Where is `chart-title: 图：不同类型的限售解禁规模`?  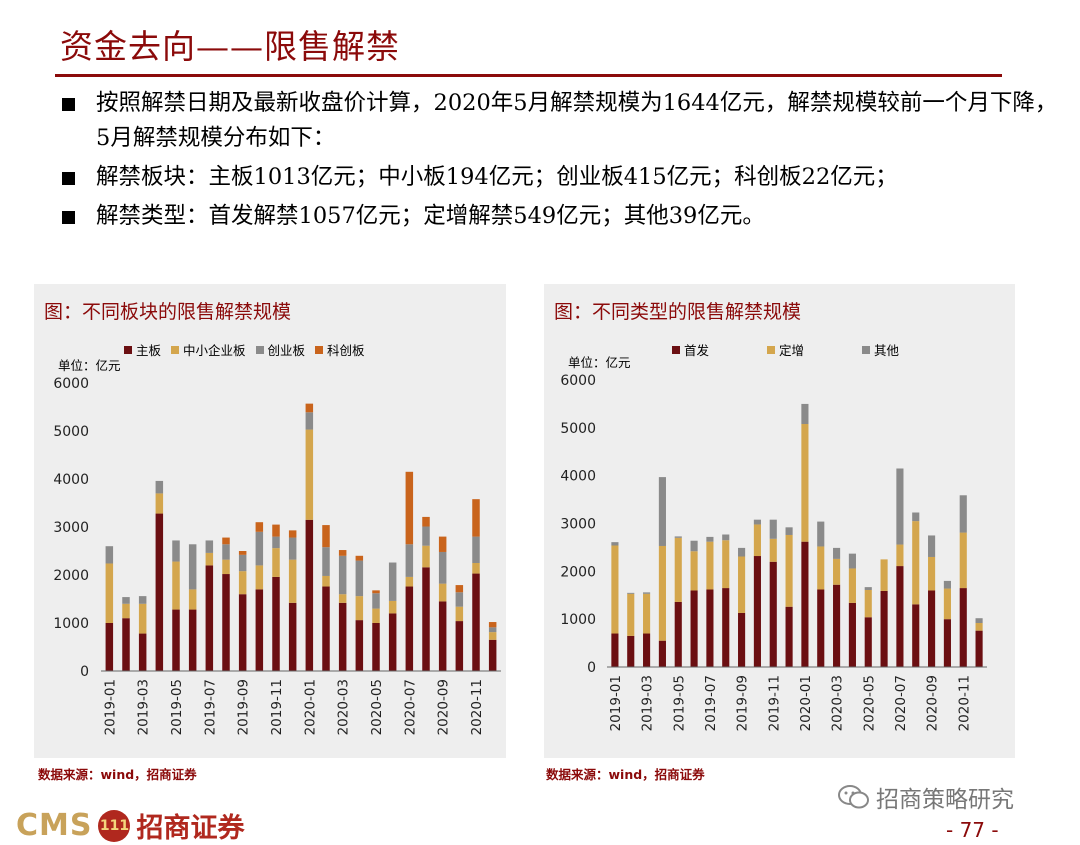
chart-title: 图：不同类型的限售解禁规模 is located at coordinates (678, 312).